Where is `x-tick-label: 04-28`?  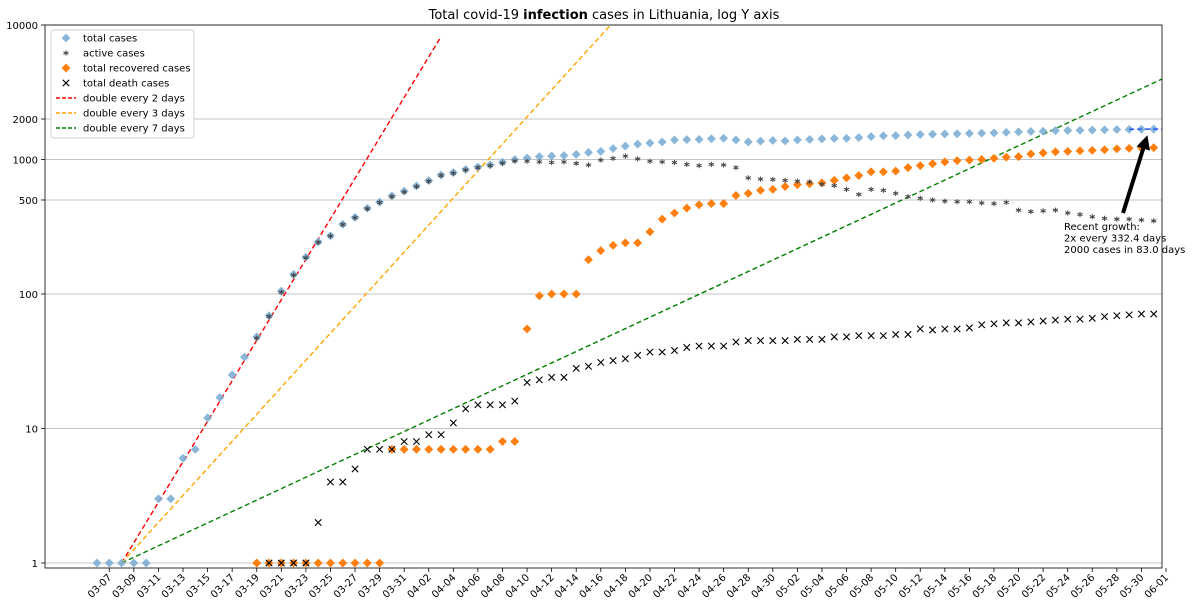
x-tick-label: 04-28 is located at coordinates (739, 586).